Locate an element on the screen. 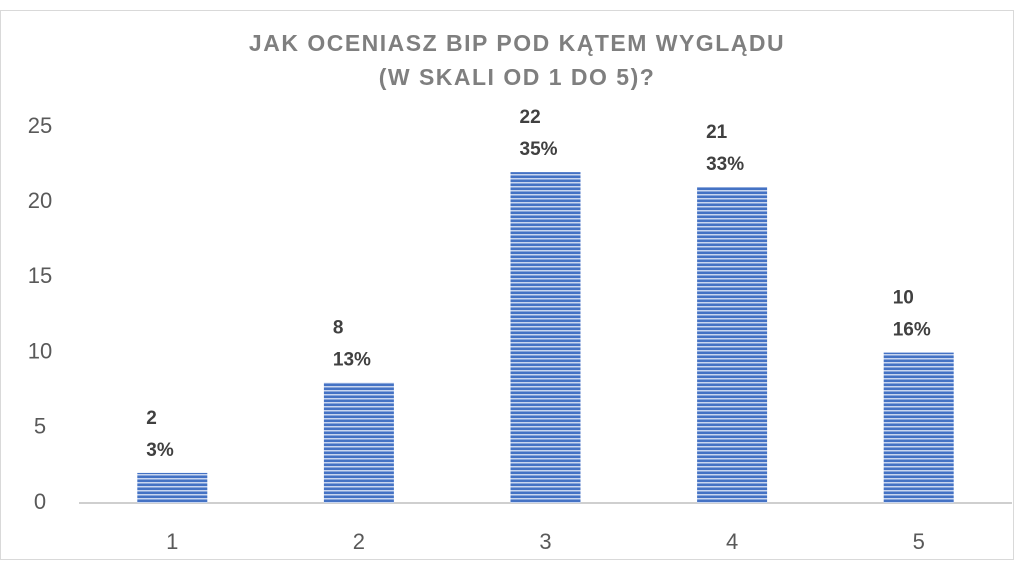 This screenshot has width=1015, height=561. share-label: 35% is located at coordinates (539, 149).